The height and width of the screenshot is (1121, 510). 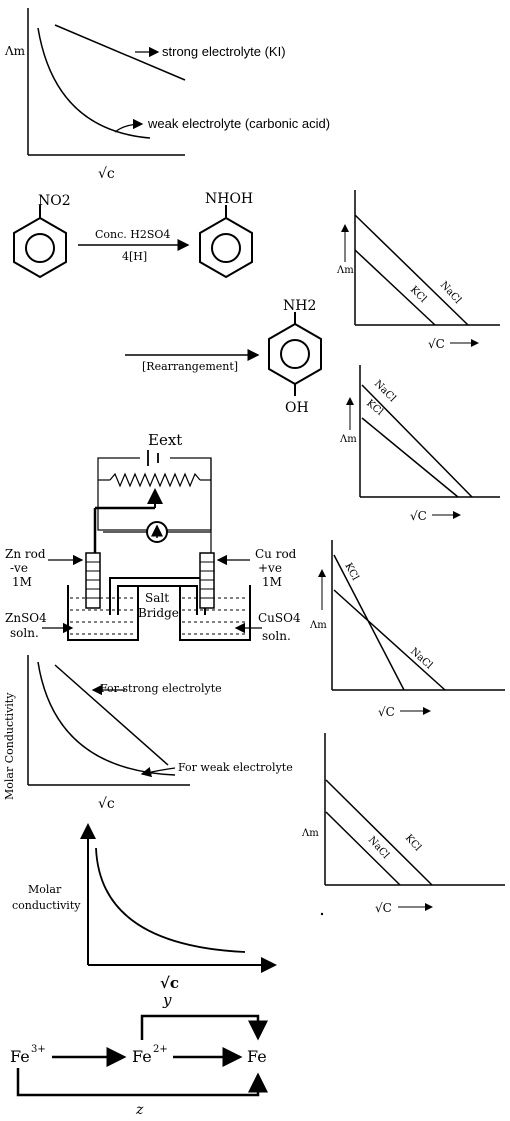 I want to click on zn-soln-label: soln., so click(x=24, y=633).